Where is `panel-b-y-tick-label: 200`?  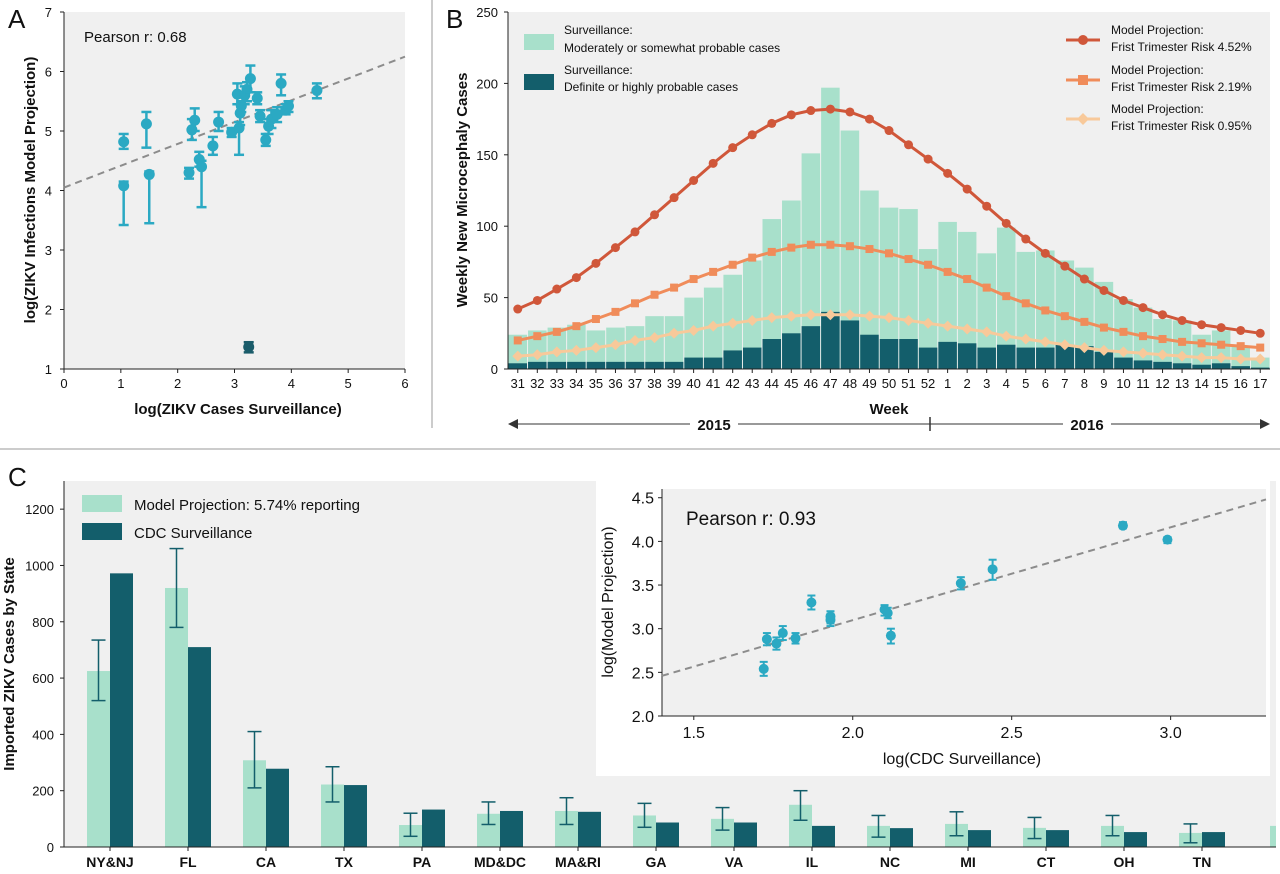
panel-b-y-tick-label: 200 is located at coordinates (487, 83).